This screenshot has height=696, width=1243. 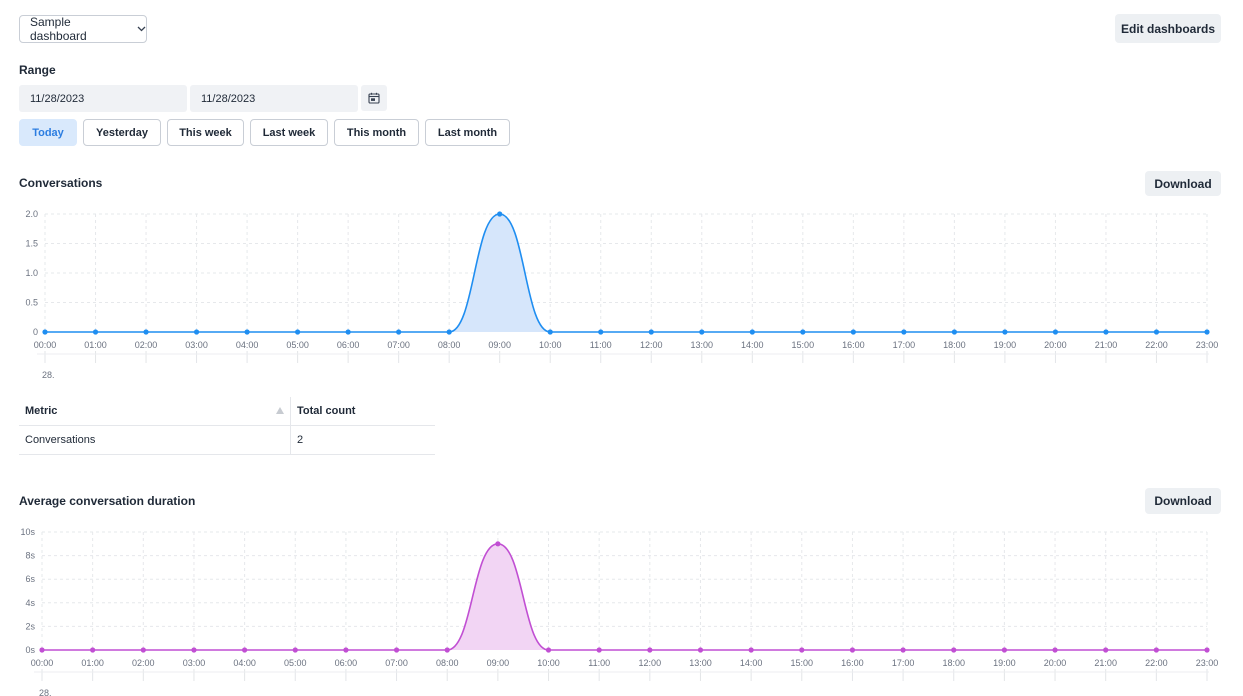 I want to click on dur-x-tick-label: 14:00, so click(x=751, y=663).